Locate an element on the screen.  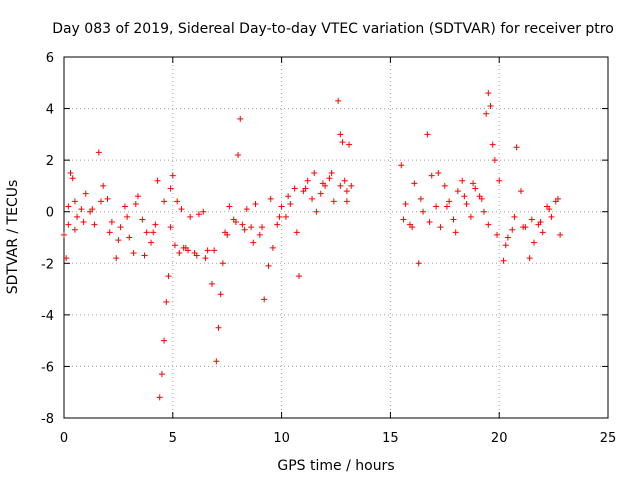
y-tick-label: 6 is located at coordinates (50, 58).